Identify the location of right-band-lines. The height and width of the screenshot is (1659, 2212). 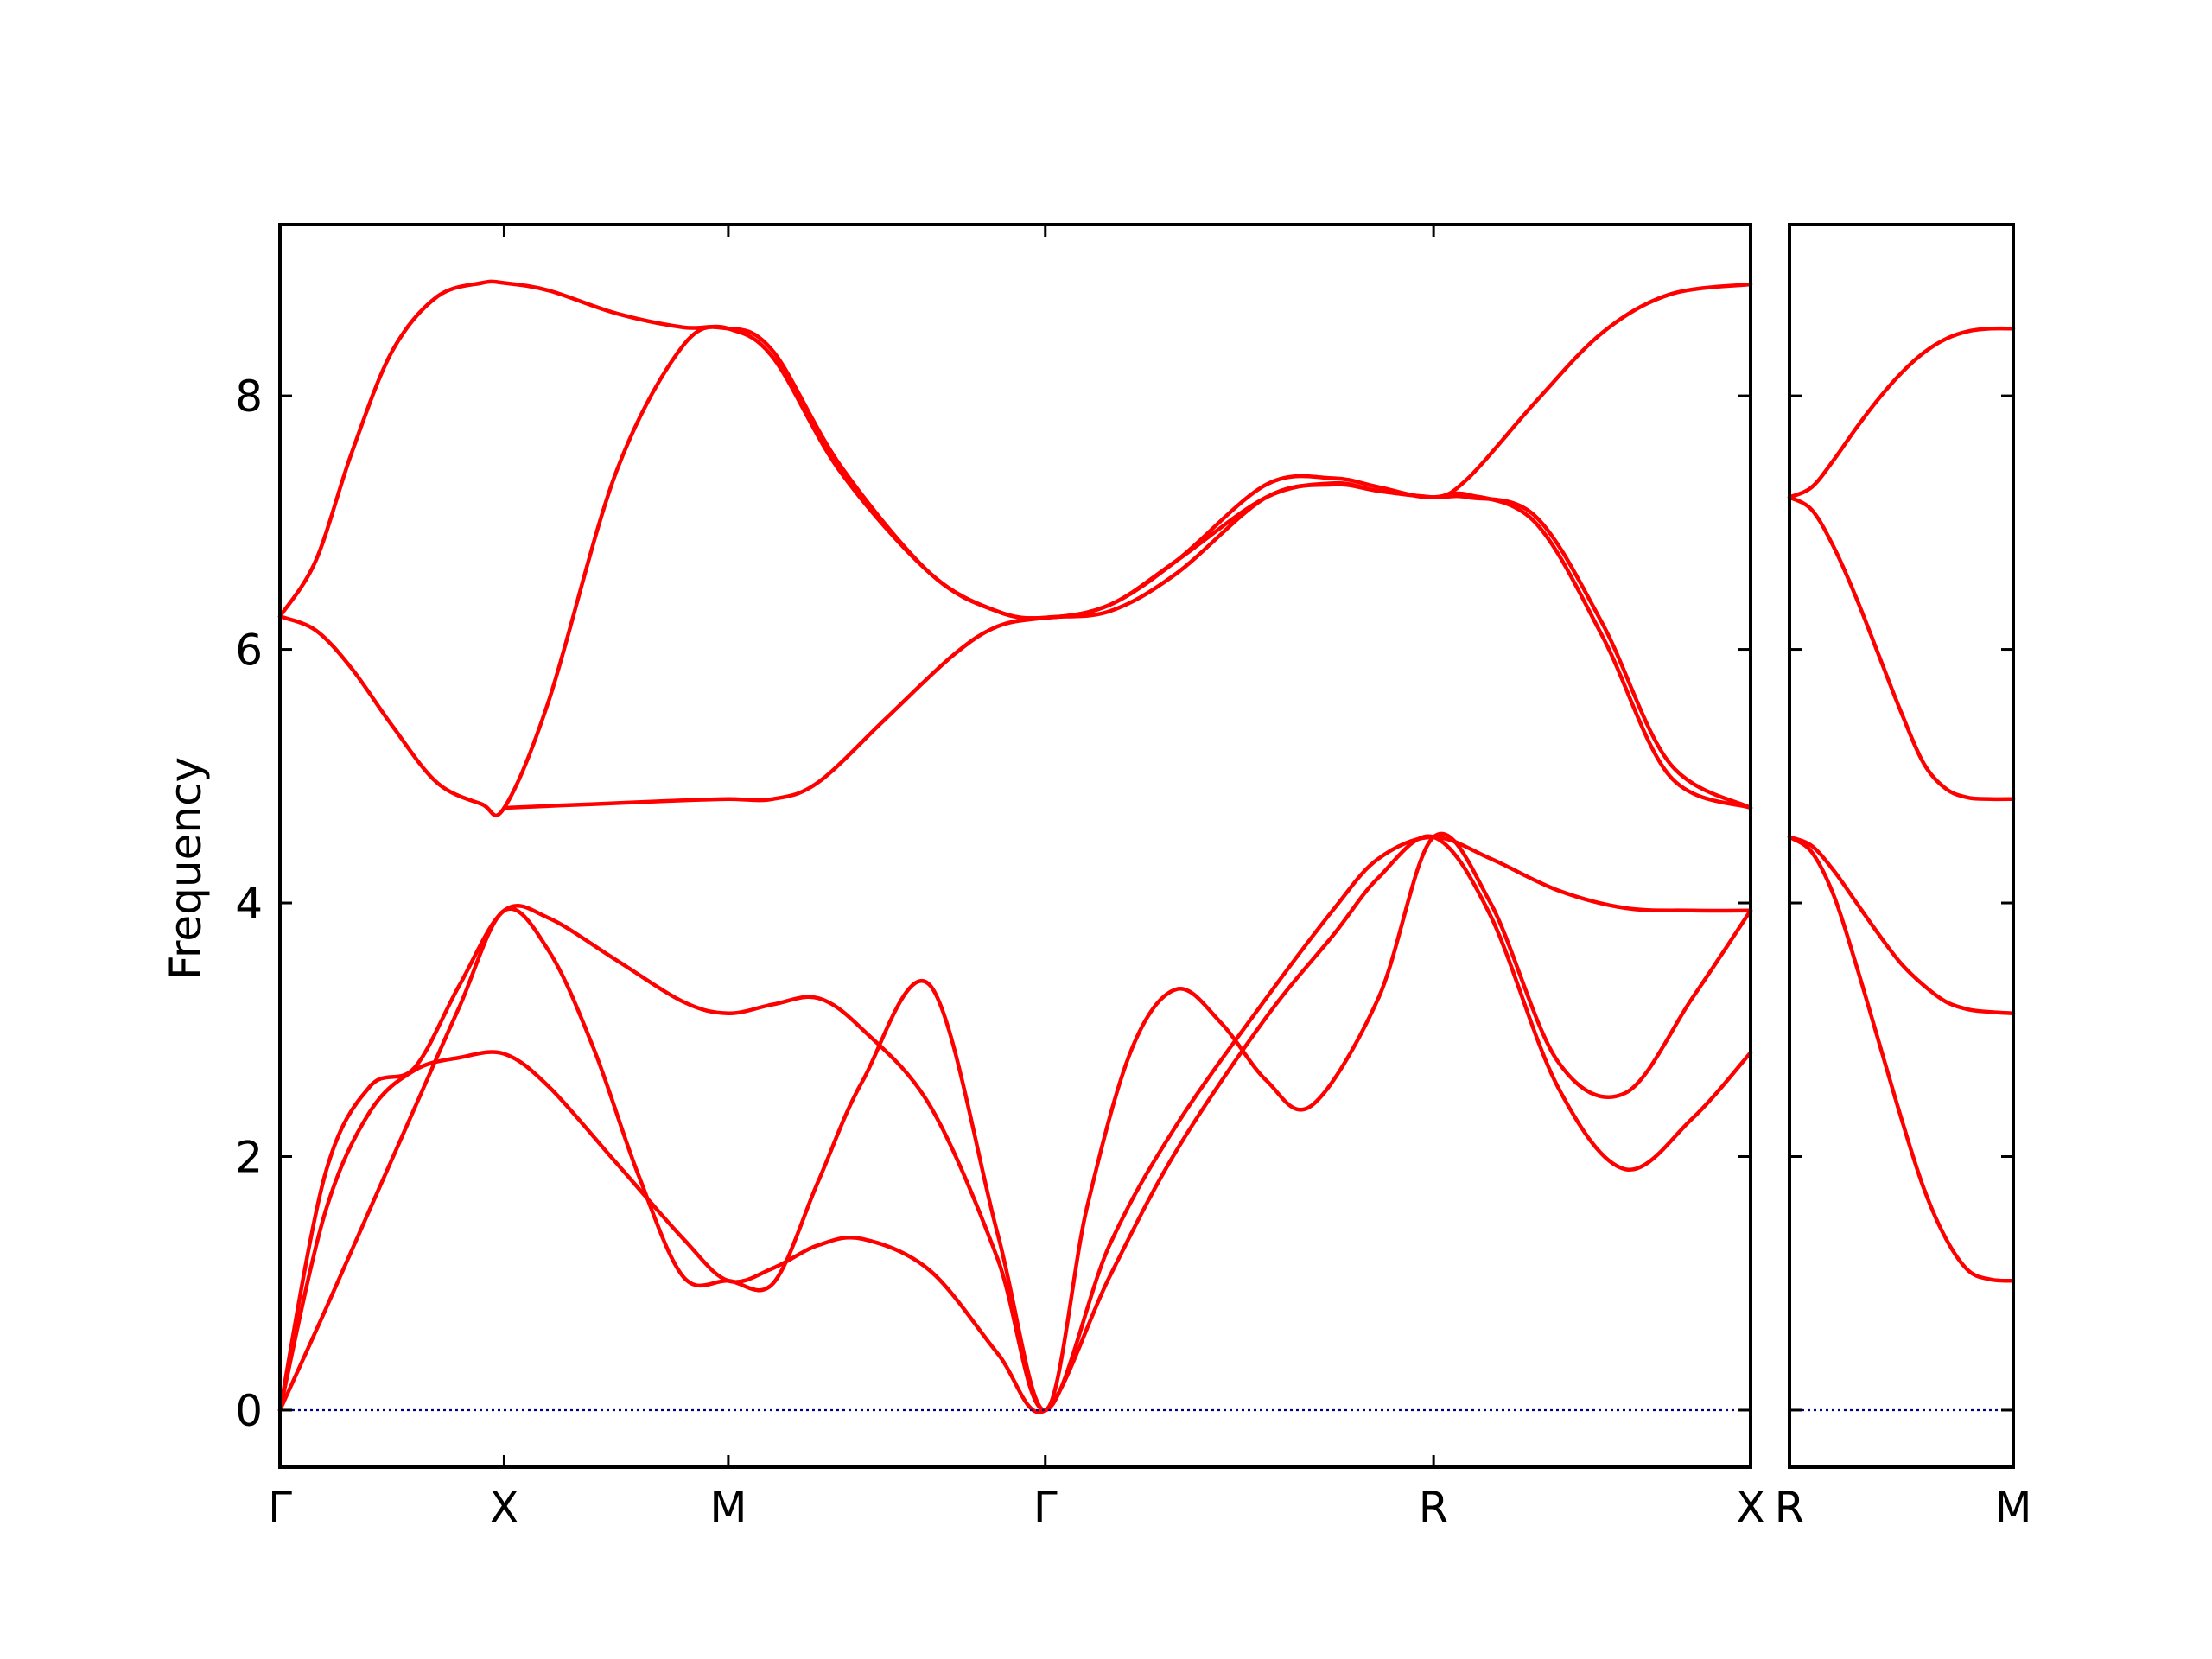
(1901, 804).